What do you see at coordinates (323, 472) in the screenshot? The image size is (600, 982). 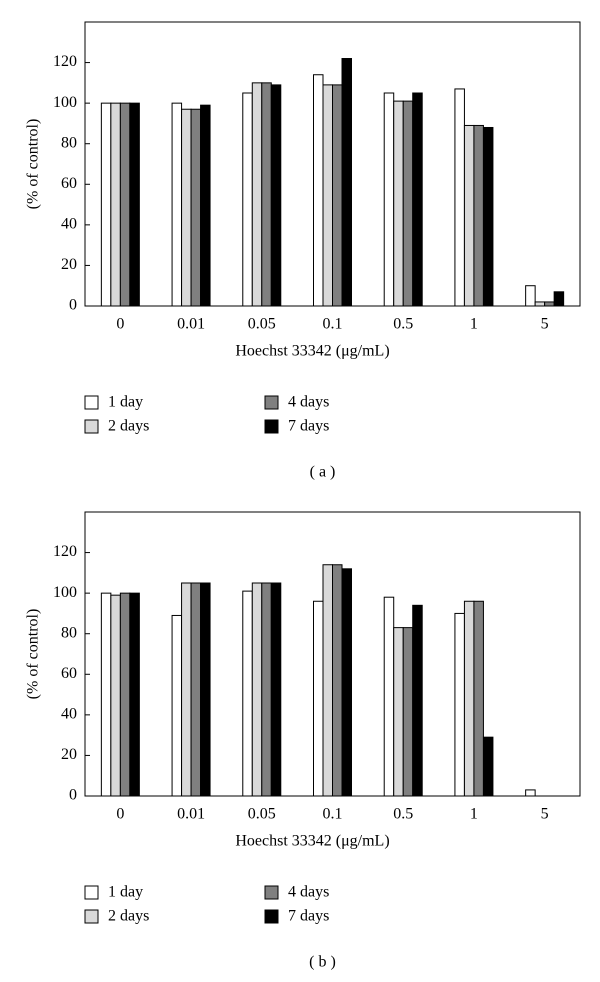 I see `panel-label: ( a )` at bounding box center [323, 472].